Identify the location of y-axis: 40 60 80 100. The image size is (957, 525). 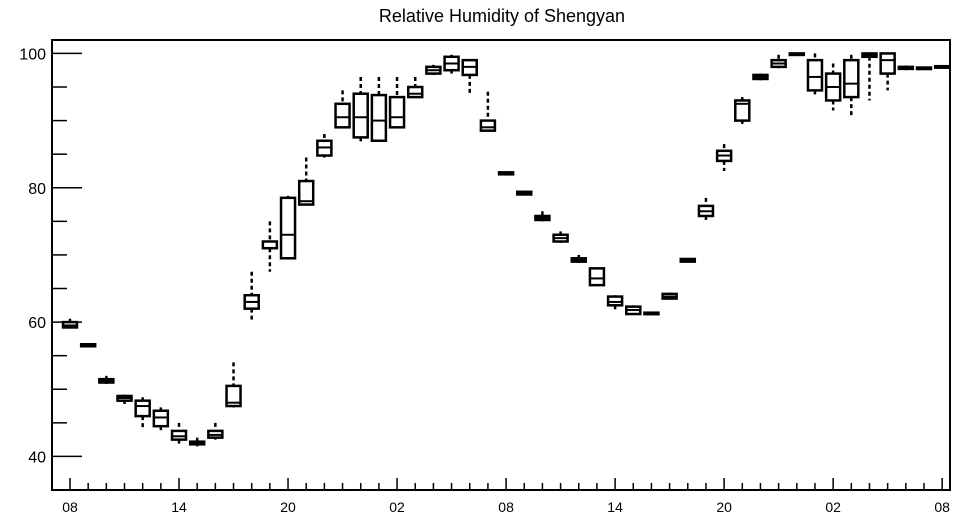
(50, 268).